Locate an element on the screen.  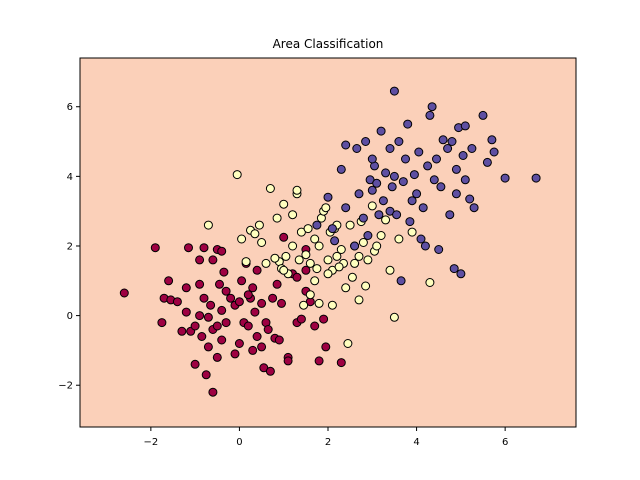
y-tick-label: 0 is located at coordinates (70, 316).